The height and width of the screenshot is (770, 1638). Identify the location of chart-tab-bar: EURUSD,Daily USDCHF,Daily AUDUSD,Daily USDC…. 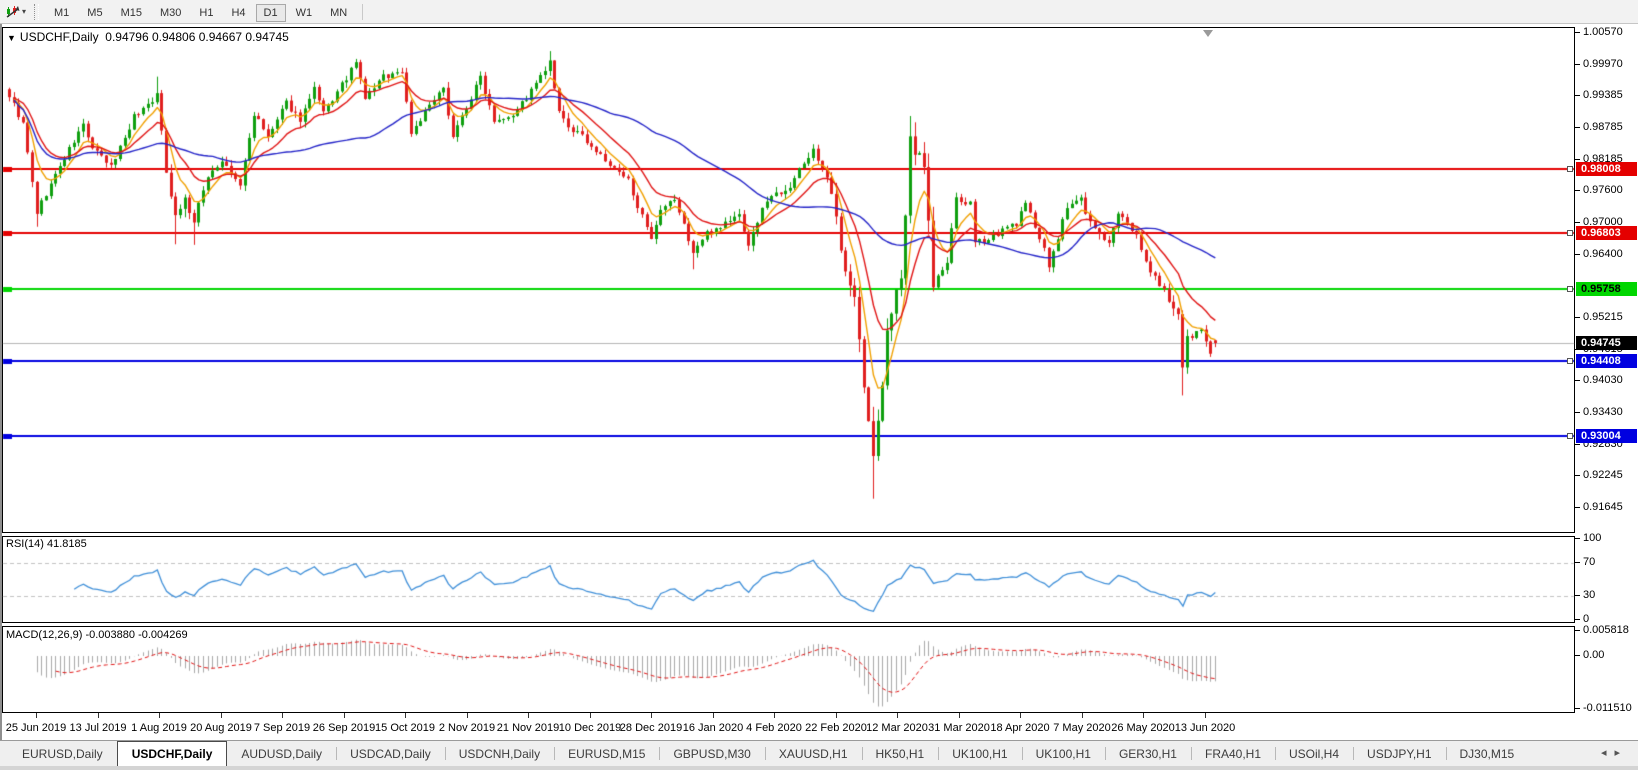
(819, 753).